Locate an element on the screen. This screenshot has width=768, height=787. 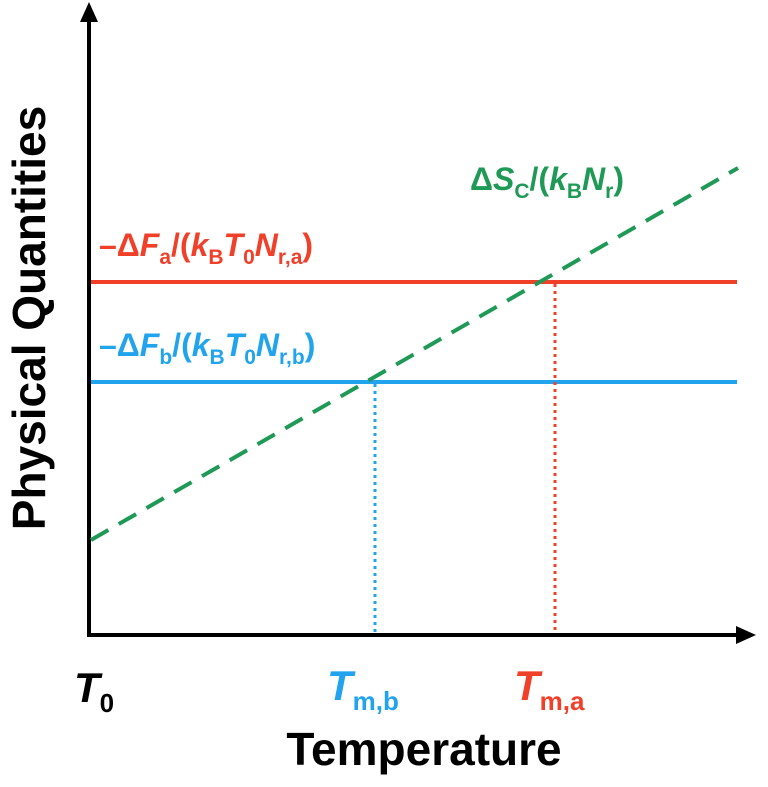
y-axis-arrow is located at coordinates (89, 12).